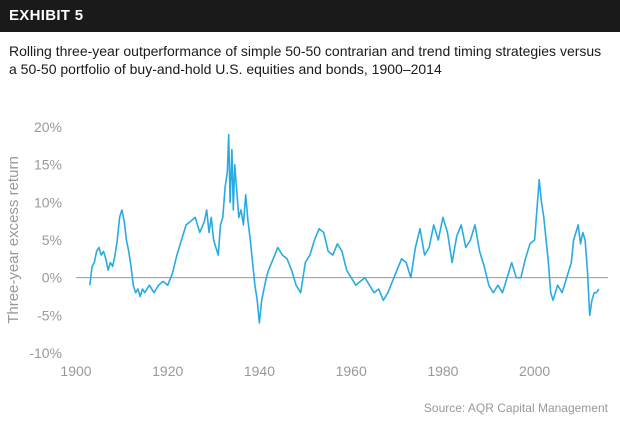 The height and width of the screenshot is (421, 620). What do you see at coordinates (75, 371) in the screenshot?
I see `x-tick-label: 1900` at bounding box center [75, 371].